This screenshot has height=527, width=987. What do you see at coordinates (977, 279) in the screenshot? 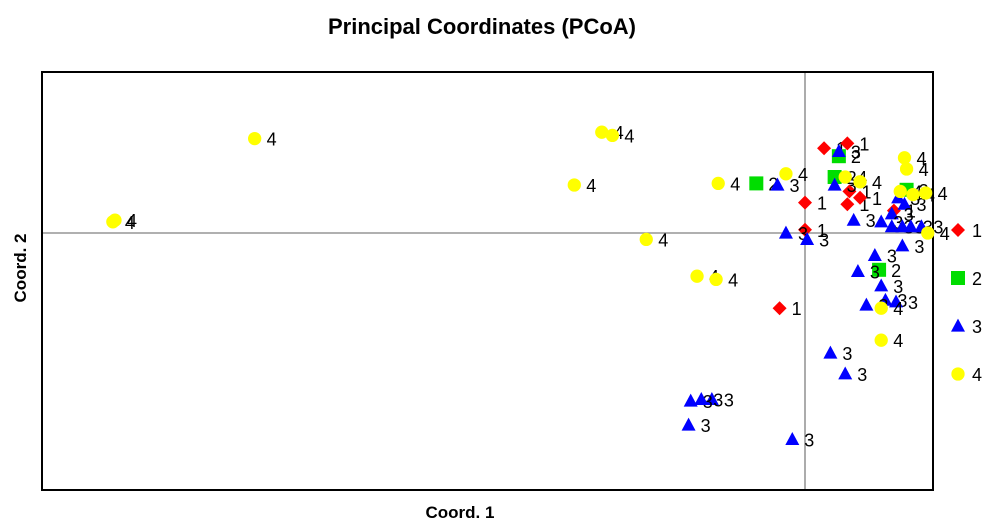
I see `legend-label-2: 2` at bounding box center [977, 279].